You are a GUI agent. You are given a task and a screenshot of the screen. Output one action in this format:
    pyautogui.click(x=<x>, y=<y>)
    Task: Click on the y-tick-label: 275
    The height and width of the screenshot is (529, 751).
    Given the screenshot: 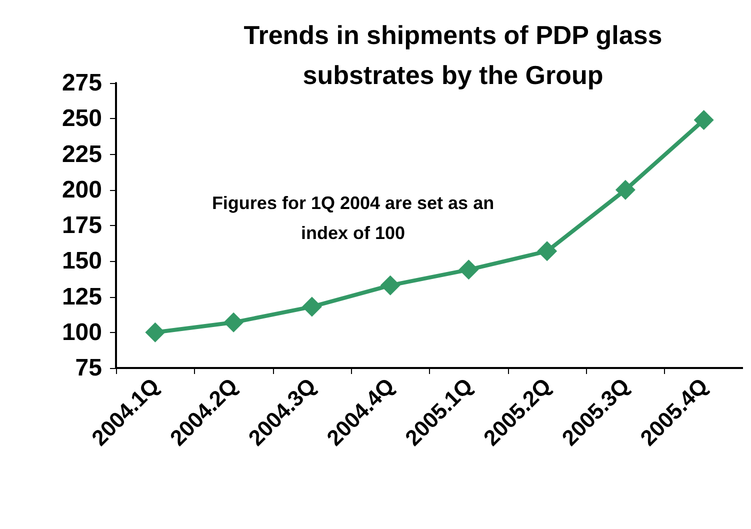 What is the action you would take?
    pyautogui.click(x=82, y=83)
    